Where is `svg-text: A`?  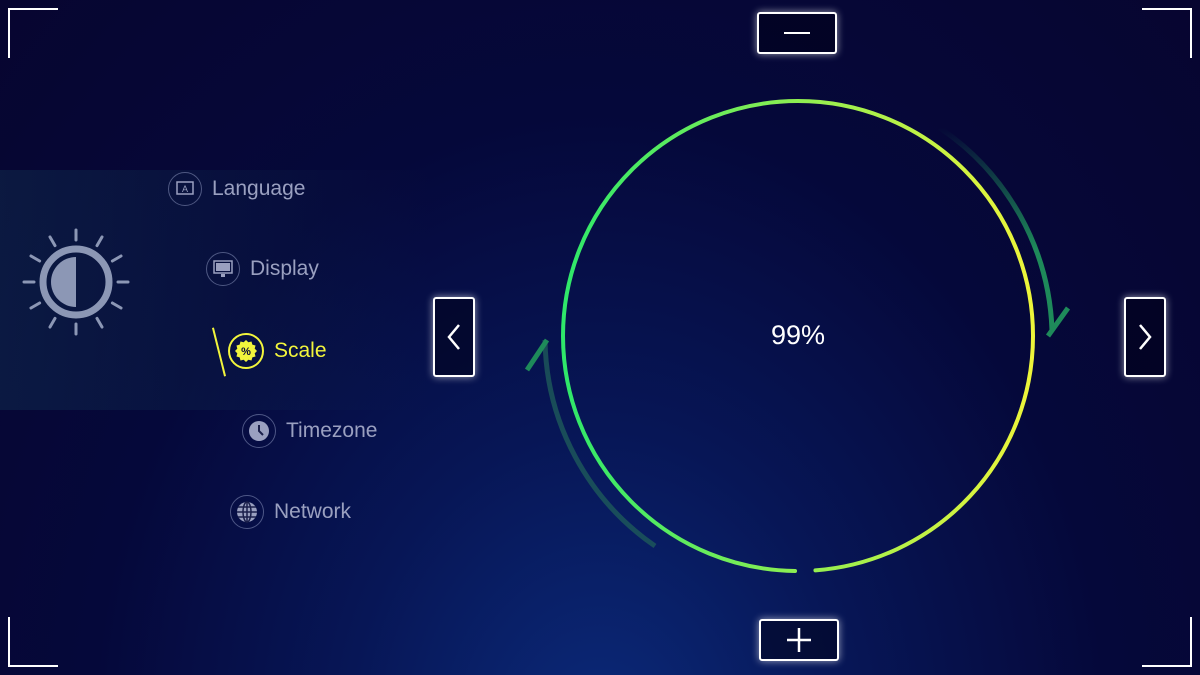 svg-text: A is located at coordinates (185, 189).